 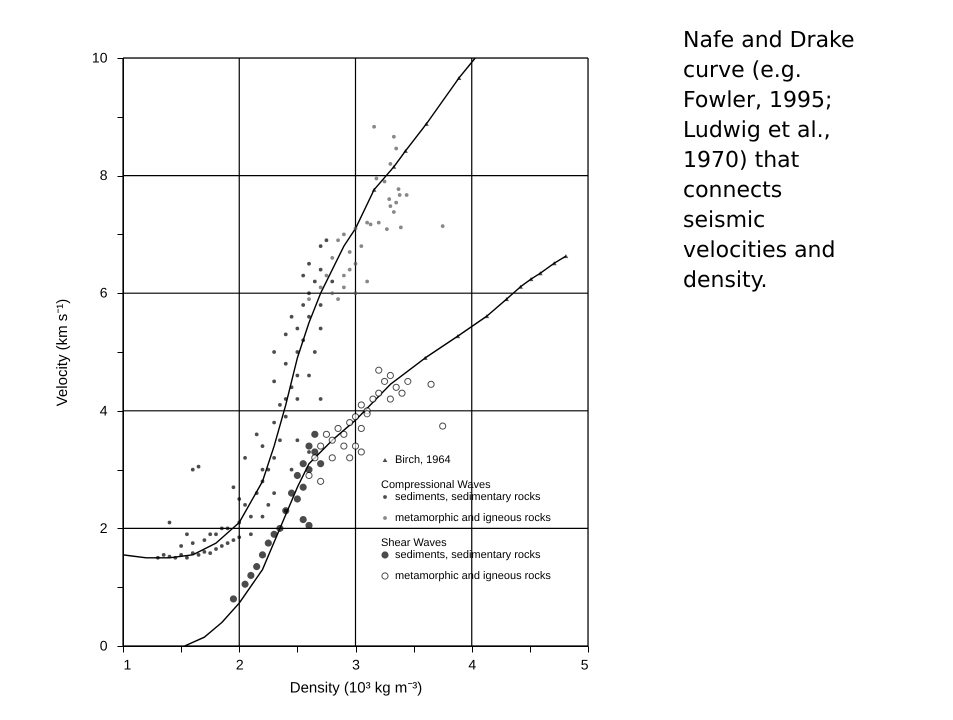 What do you see at coordinates (104, 292) in the screenshot?
I see `y-tick-label: 6` at bounding box center [104, 292].